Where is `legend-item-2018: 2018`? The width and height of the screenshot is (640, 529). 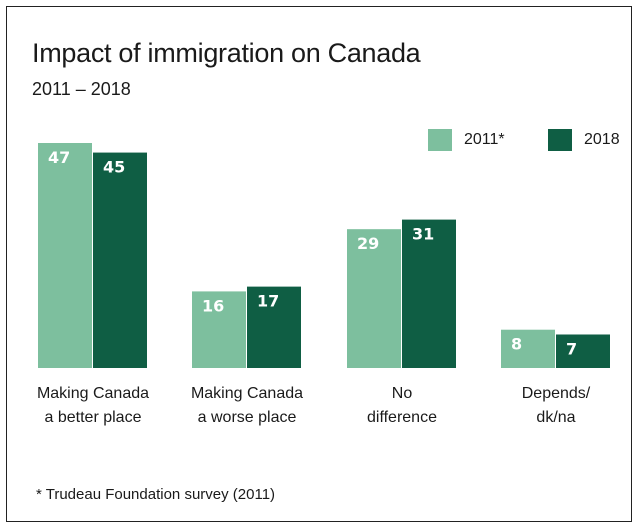 legend-item-2018: 2018 is located at coordinates (584, 140).